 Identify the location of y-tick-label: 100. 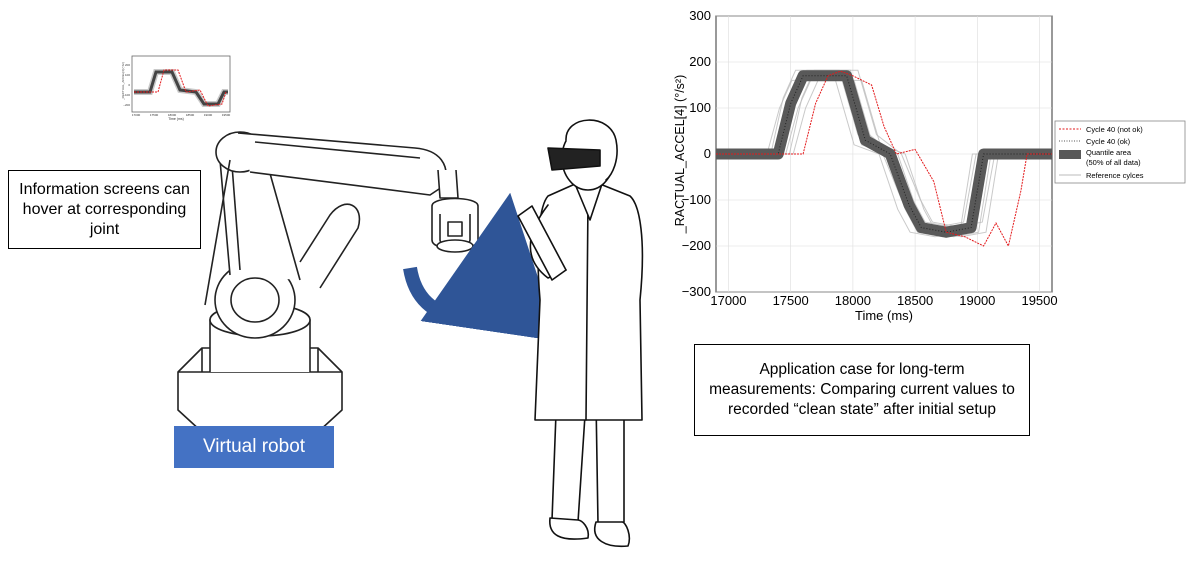
(700, 107).